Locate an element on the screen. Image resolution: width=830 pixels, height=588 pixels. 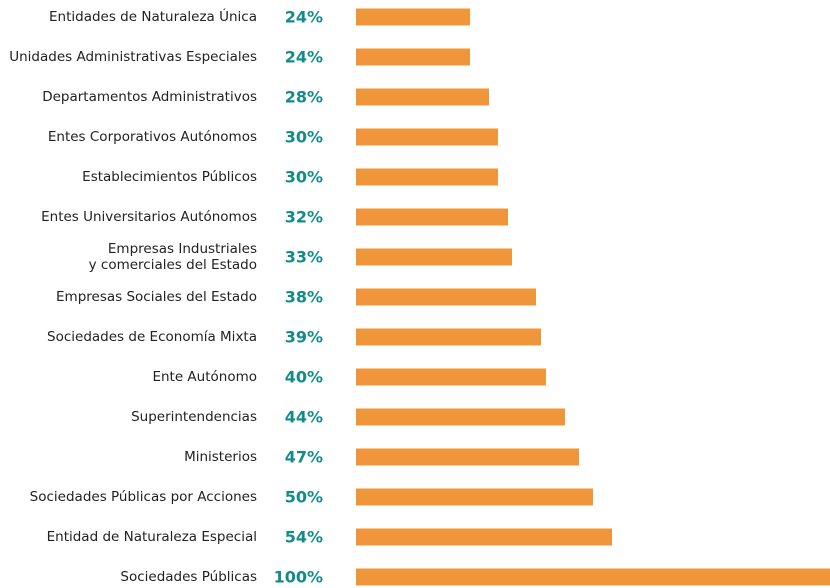
category-label: Superintendencias is located at coordinates (194, 417).